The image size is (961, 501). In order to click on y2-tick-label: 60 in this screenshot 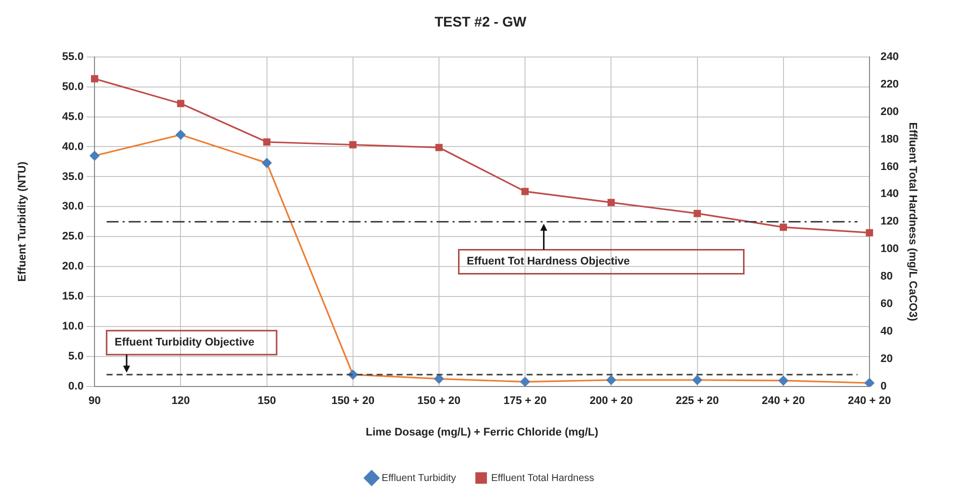, I will do `click(886, 304)`.